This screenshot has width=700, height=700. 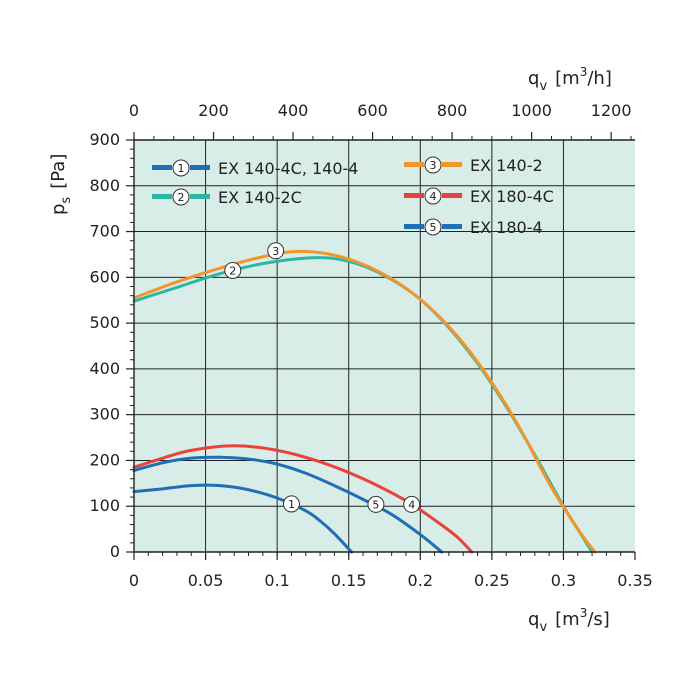 I want to click on y-tick-label: 800, so click(x=104, y=185).